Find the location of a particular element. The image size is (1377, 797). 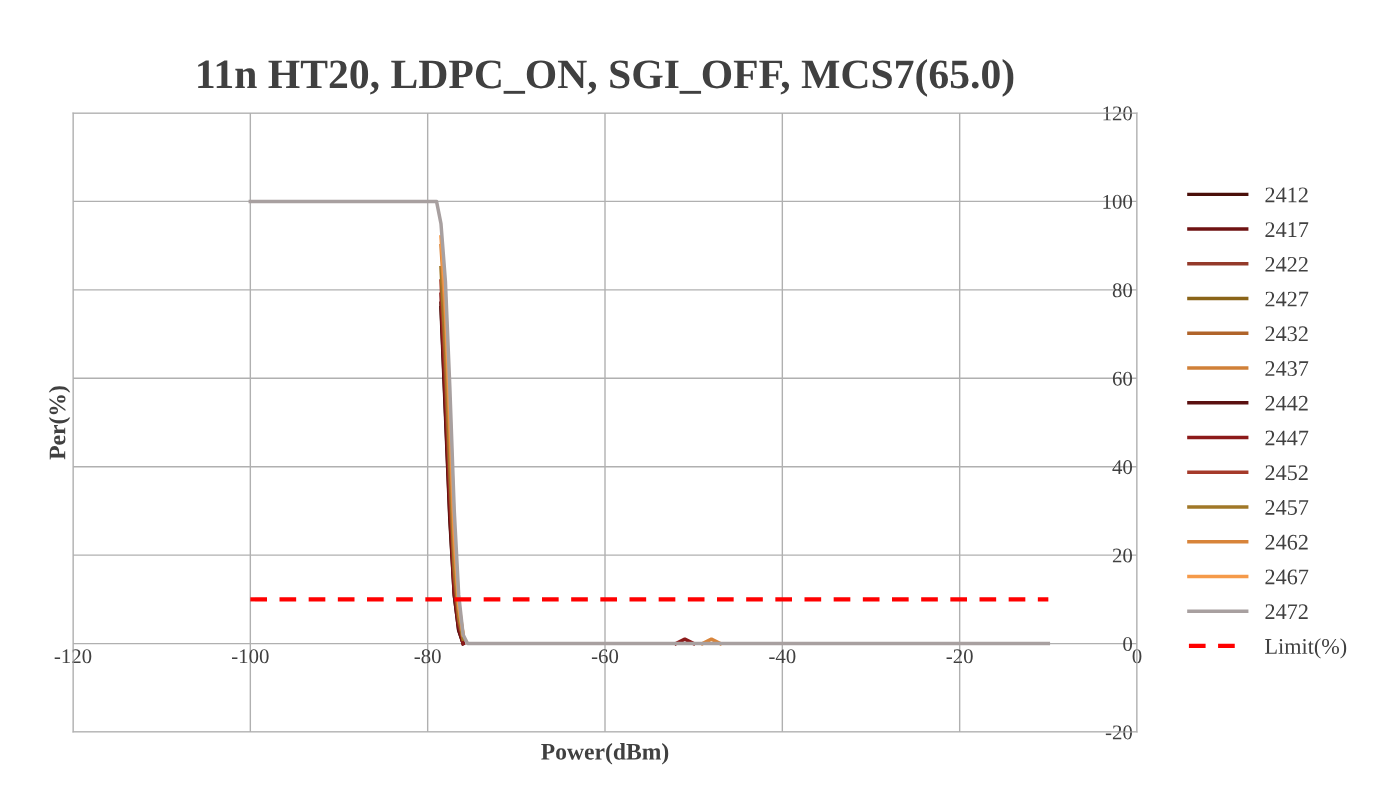

legend-label: 2452 is located at coordinates (1286, 473).